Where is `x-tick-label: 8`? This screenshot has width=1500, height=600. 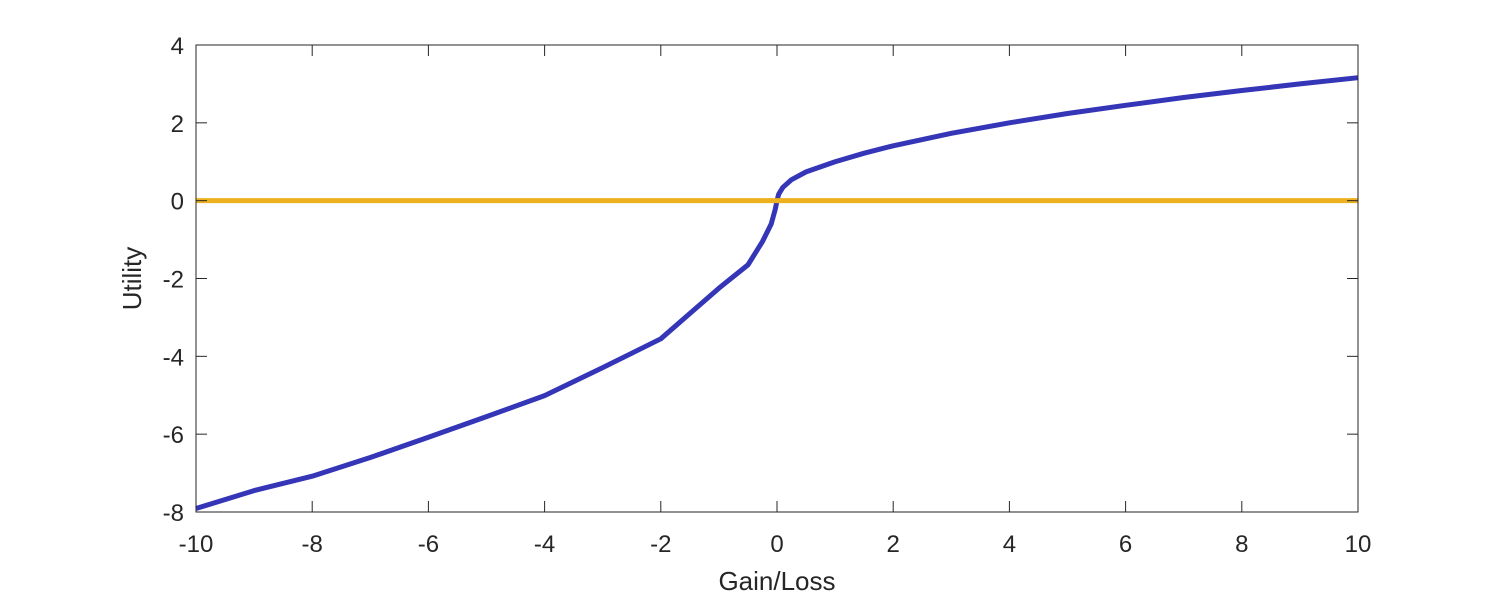 x-tick-label: 8 is located at coordinates (1241, 544).